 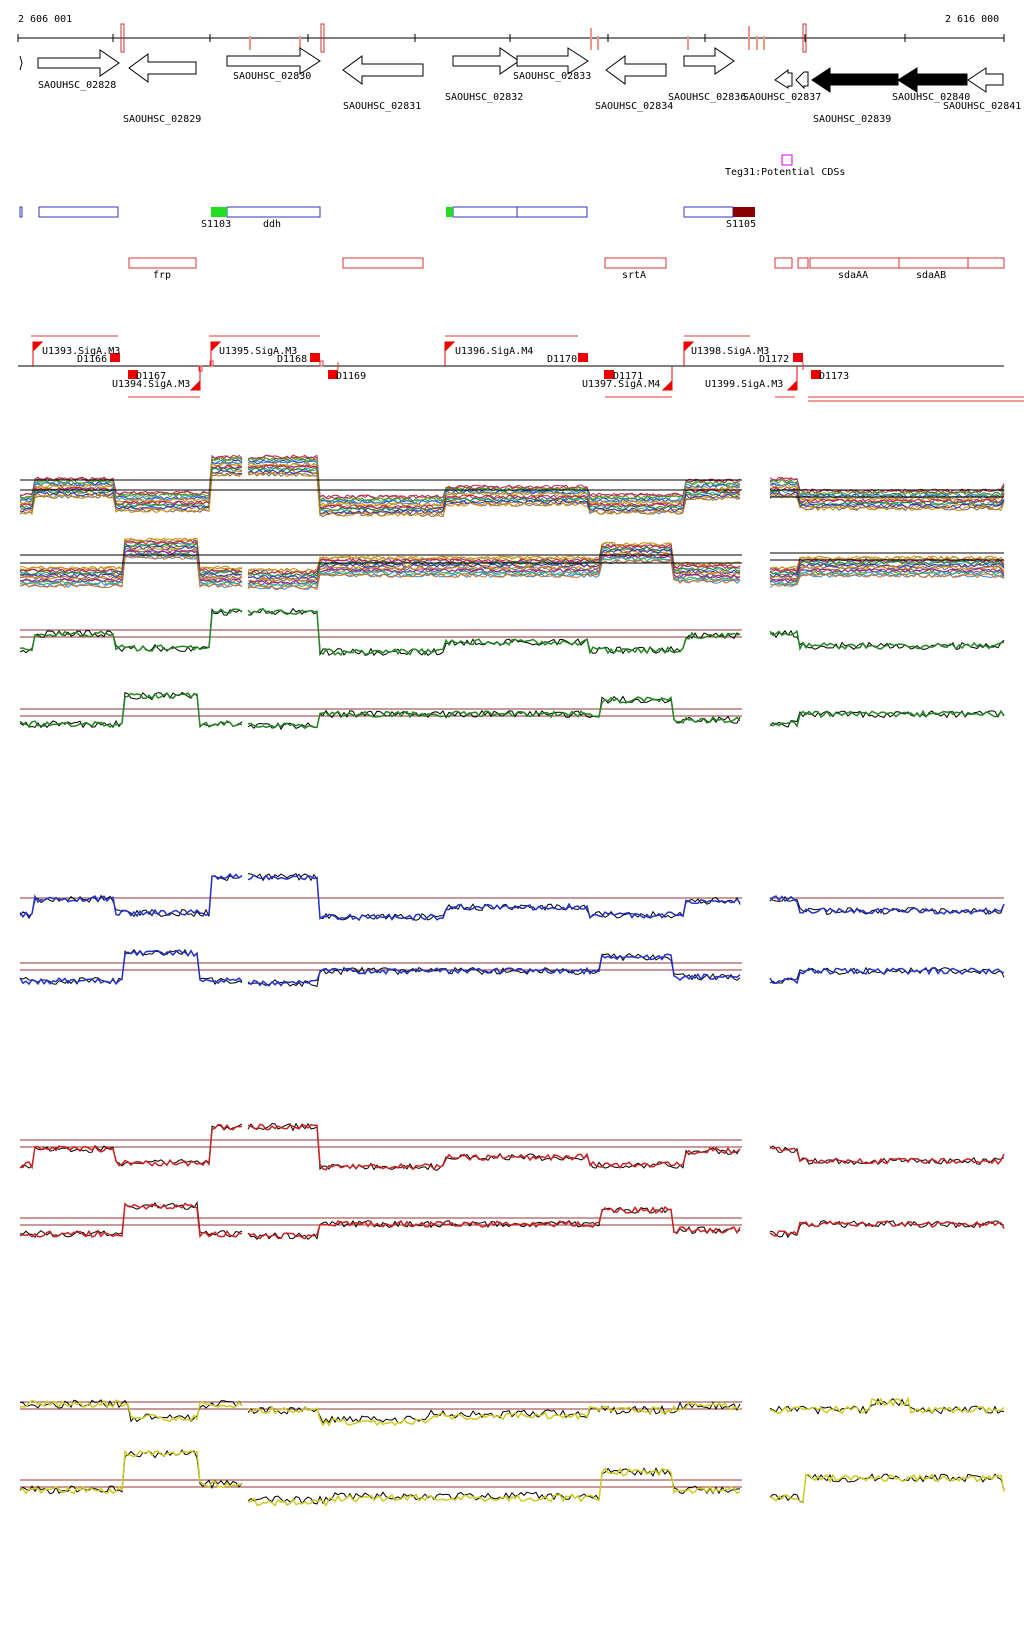 What do you see at coordinates (511, 70) in the screenshot?
I see `gene-track` at bounding box center [511, 70].